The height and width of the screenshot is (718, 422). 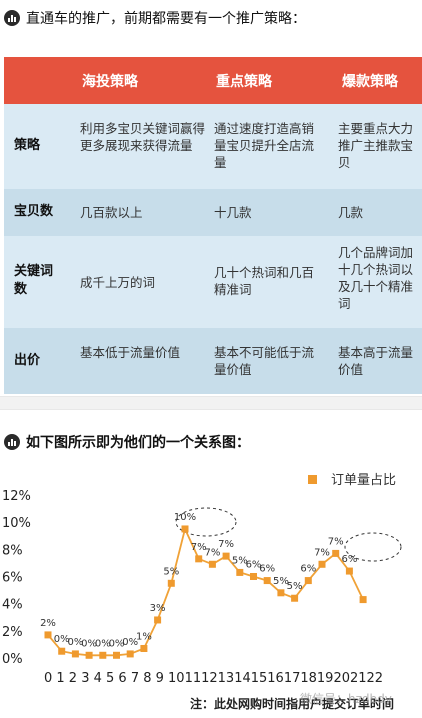 I want to click on row-label: 宝贝数, so click(x=34, y=211).